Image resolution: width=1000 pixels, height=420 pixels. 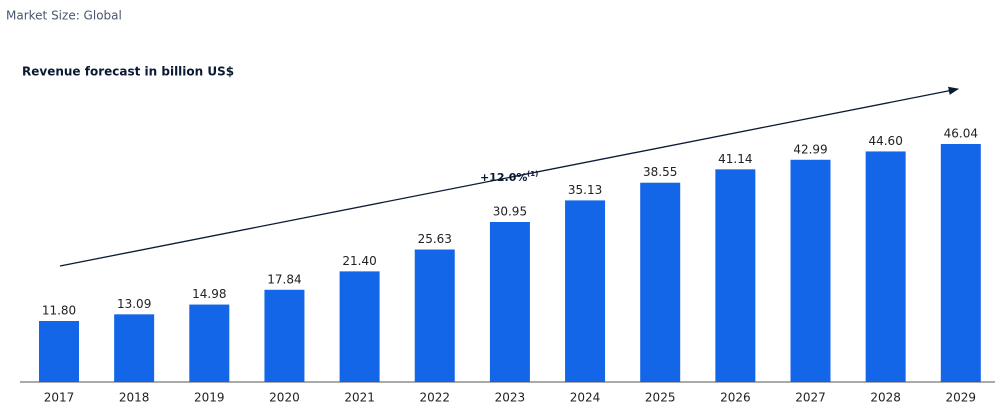 I want to click on value-label: 30.95, so click(x=510, y=212).